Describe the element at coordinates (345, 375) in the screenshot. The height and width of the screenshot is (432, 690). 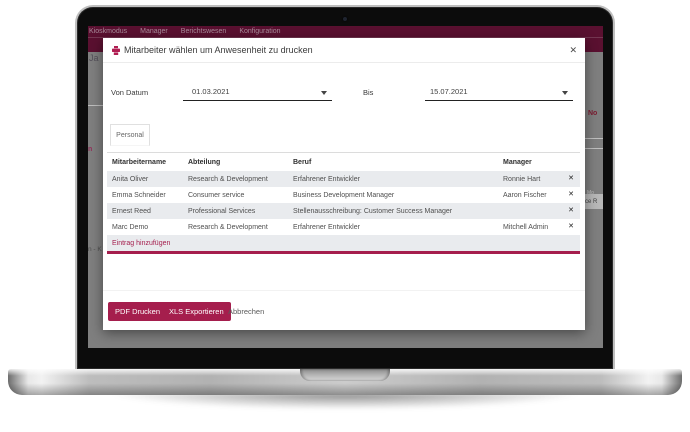
I see `laptop-lid-notch` at that location.